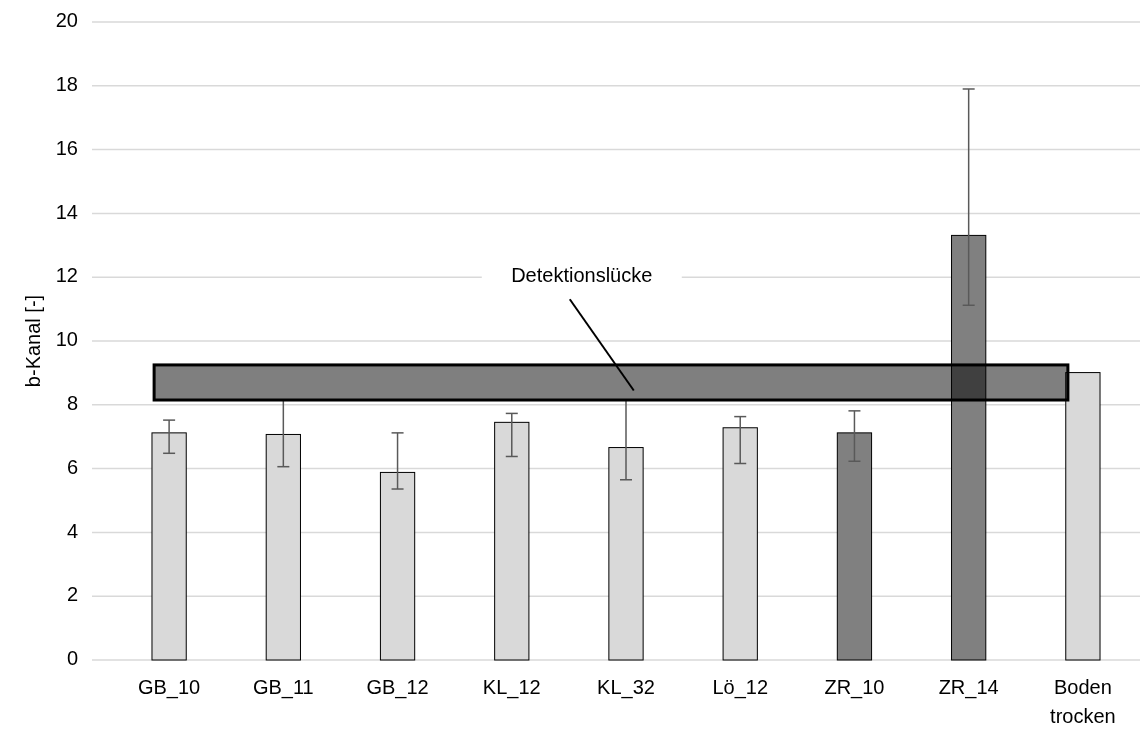 The height and width of the screenshot is (740, 1147). Describe the element at coordinates (72, 466) in the screenshot. I see `y-tick-label: 6` at that location.